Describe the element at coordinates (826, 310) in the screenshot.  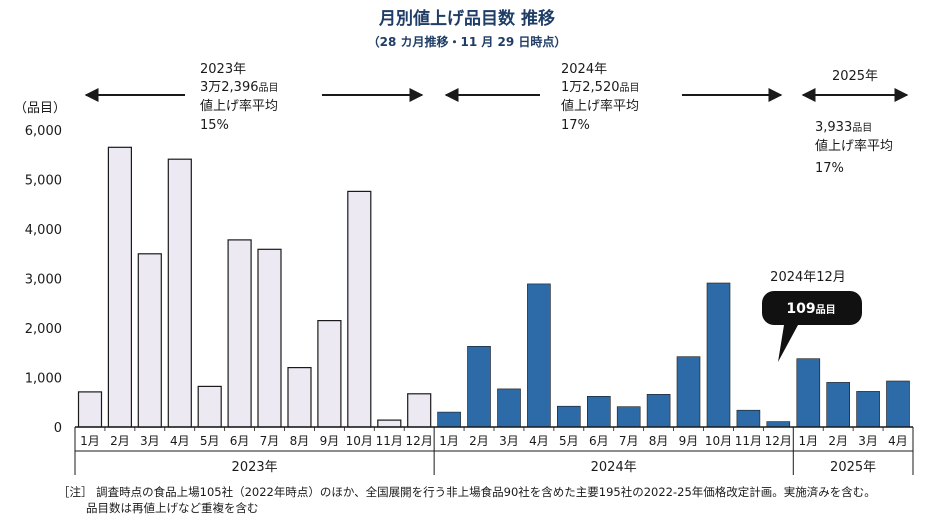
I see `callout-value-unit: 品目` at that location.